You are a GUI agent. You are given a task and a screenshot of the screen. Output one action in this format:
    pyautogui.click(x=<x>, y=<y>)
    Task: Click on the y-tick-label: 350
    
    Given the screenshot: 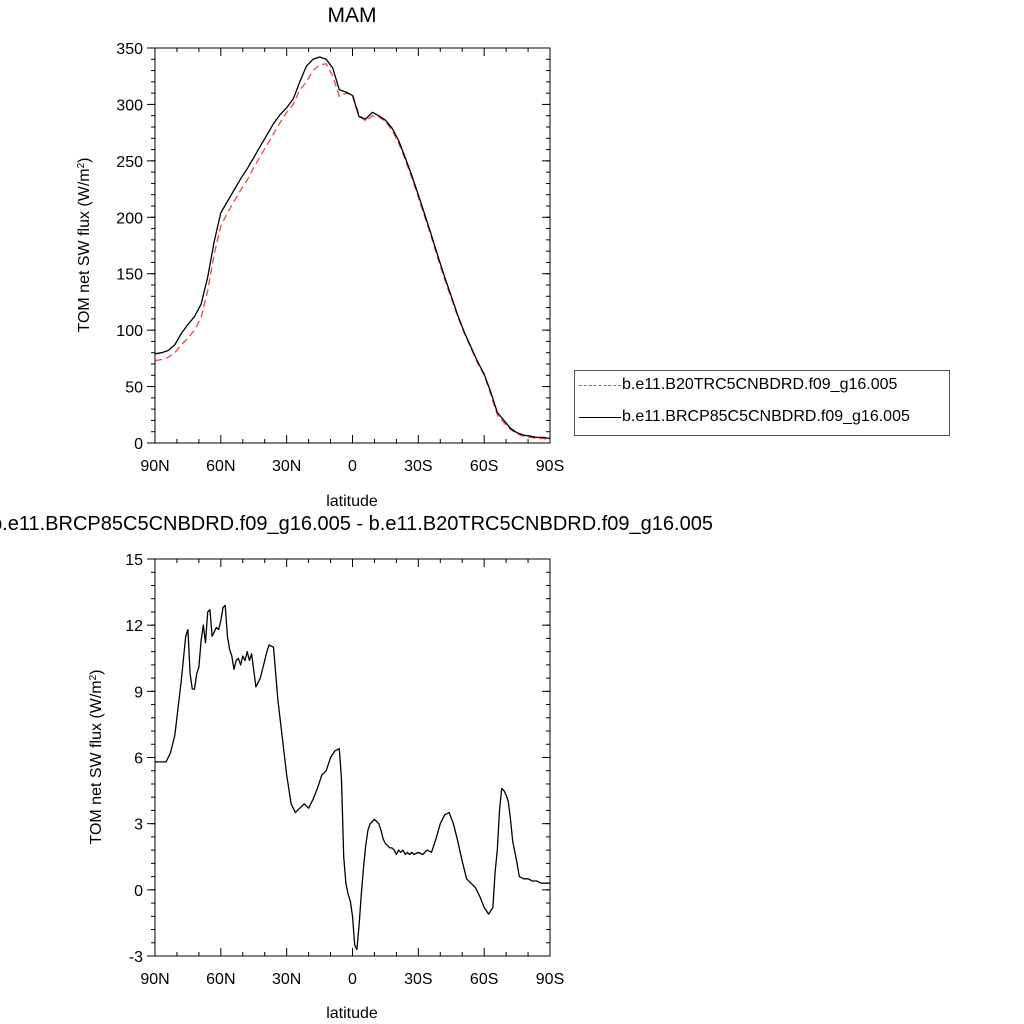 What is the action you would take?
    pyautogui.click(x=129, y=49)
    